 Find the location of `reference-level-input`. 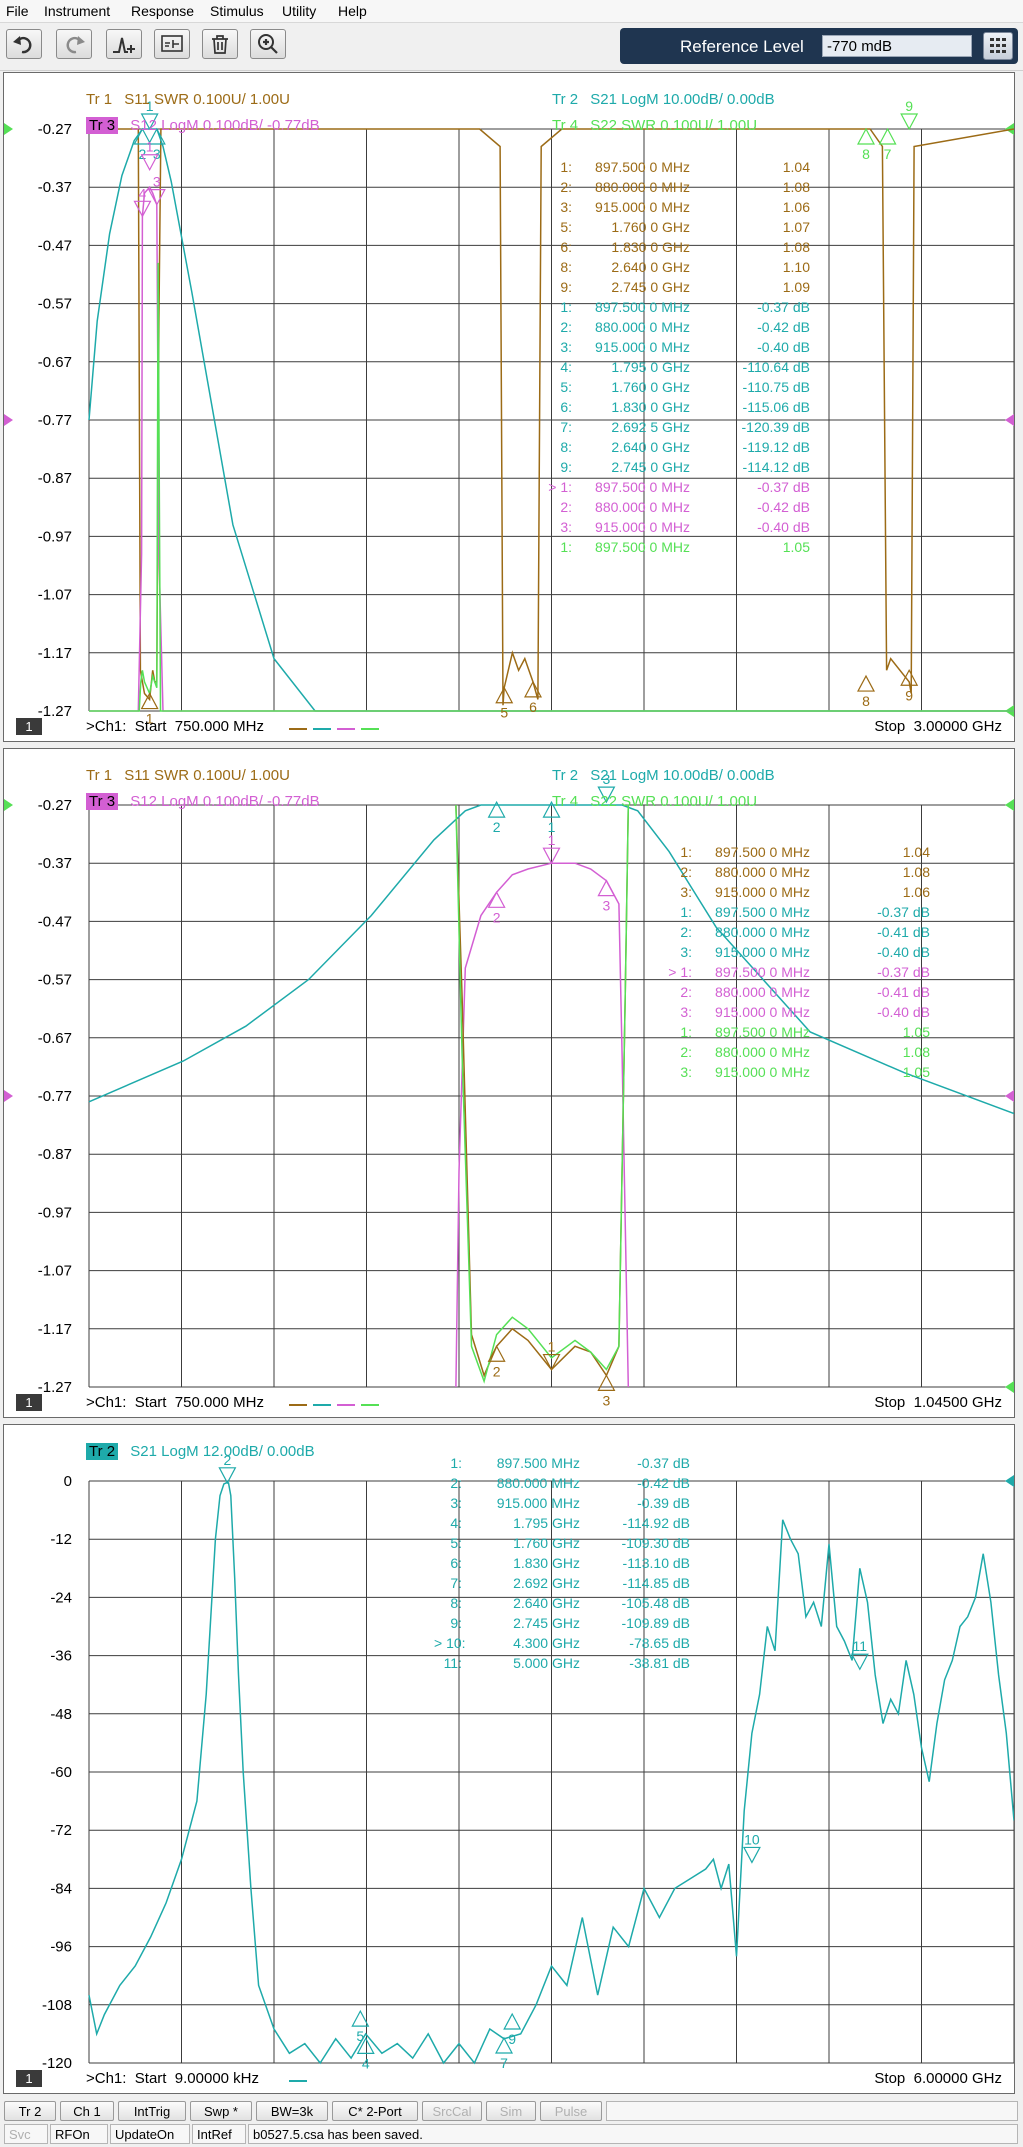

reference-level-input is located at coordinates (897, 46).